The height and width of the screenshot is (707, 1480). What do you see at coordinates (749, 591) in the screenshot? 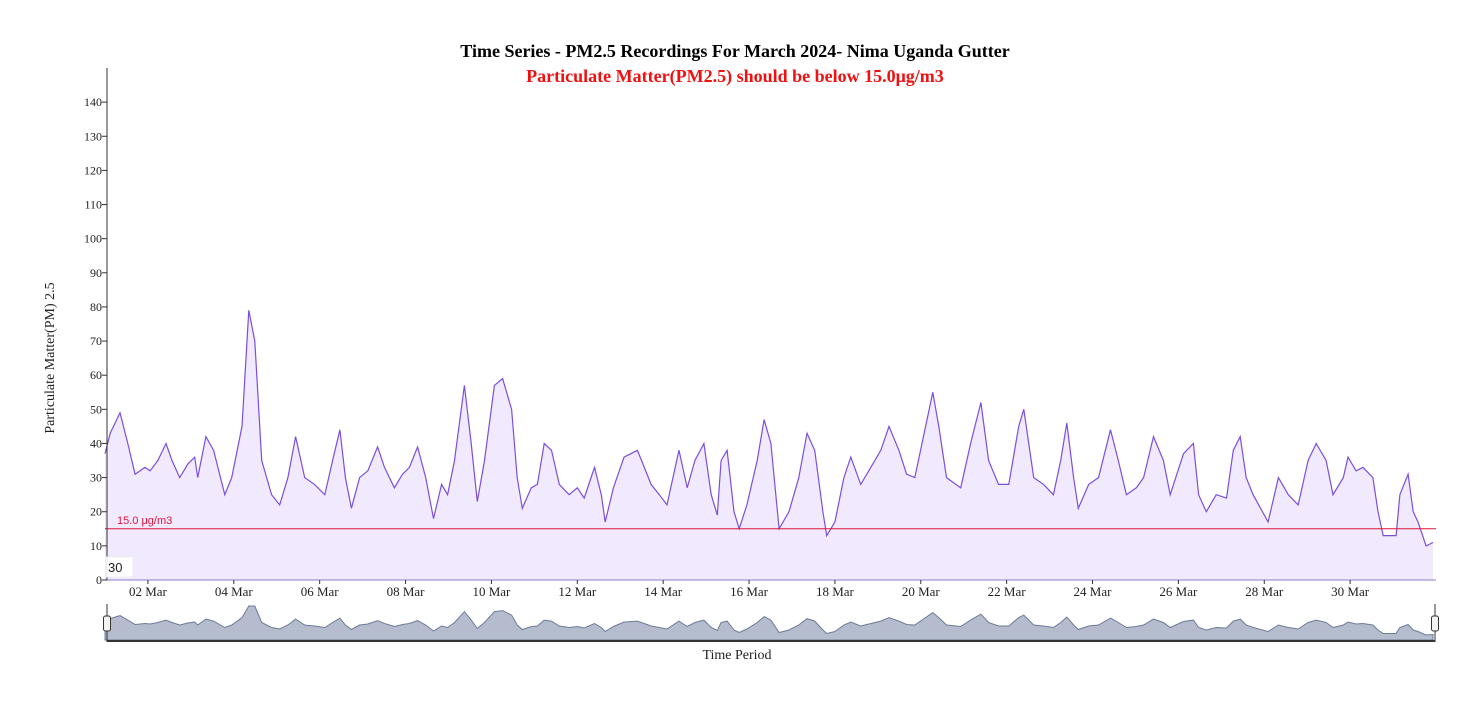
I see `x-tick-label: 16 Mar` at bounding box center [749, 591].